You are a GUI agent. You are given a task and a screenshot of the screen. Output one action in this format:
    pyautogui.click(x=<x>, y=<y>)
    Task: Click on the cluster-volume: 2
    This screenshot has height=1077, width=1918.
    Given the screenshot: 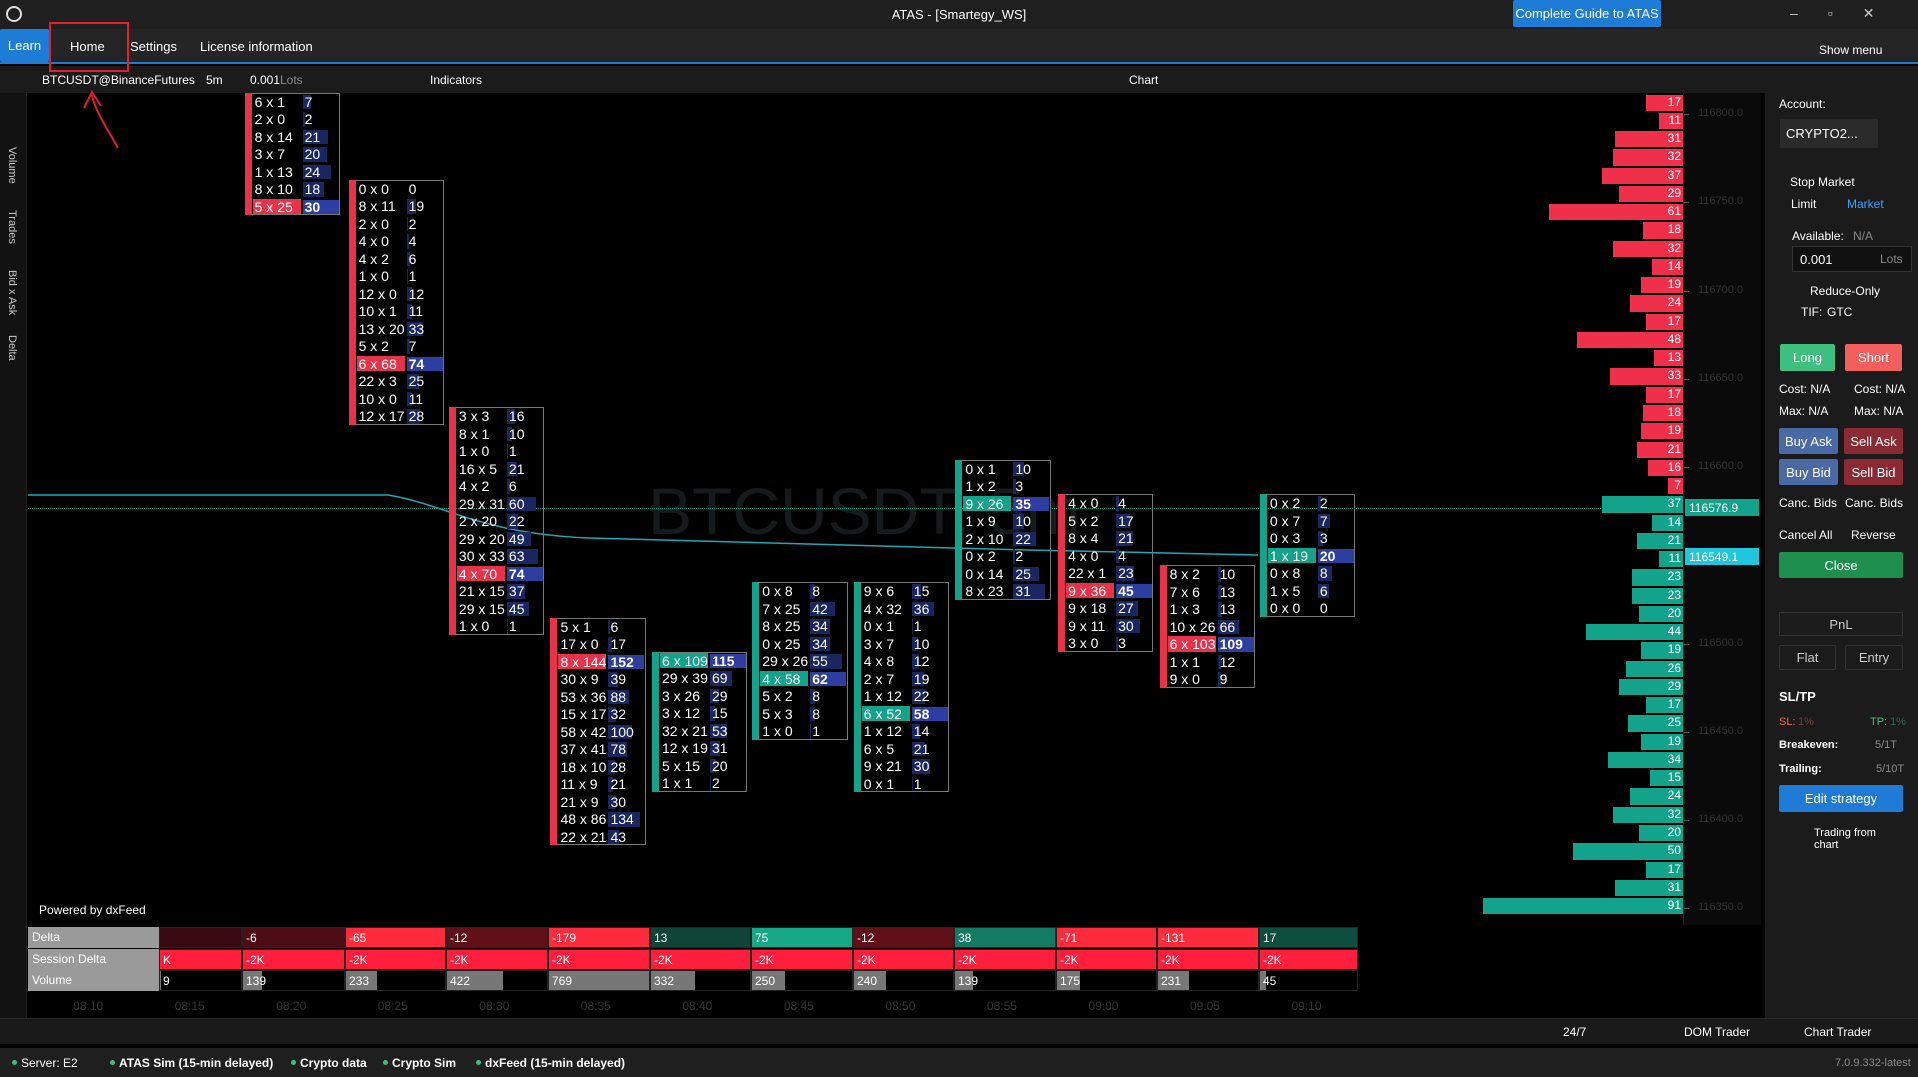 What is the action you would take?
    pyautogui.click(x=308, y=119)
    